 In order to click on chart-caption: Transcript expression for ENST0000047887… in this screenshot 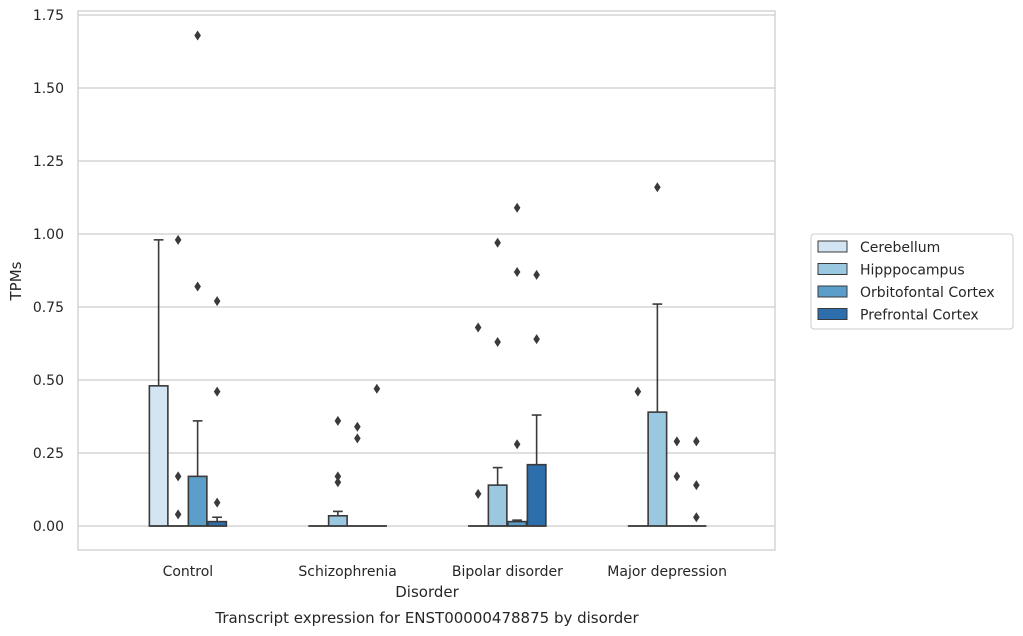, I will do `click(426, 618)`.